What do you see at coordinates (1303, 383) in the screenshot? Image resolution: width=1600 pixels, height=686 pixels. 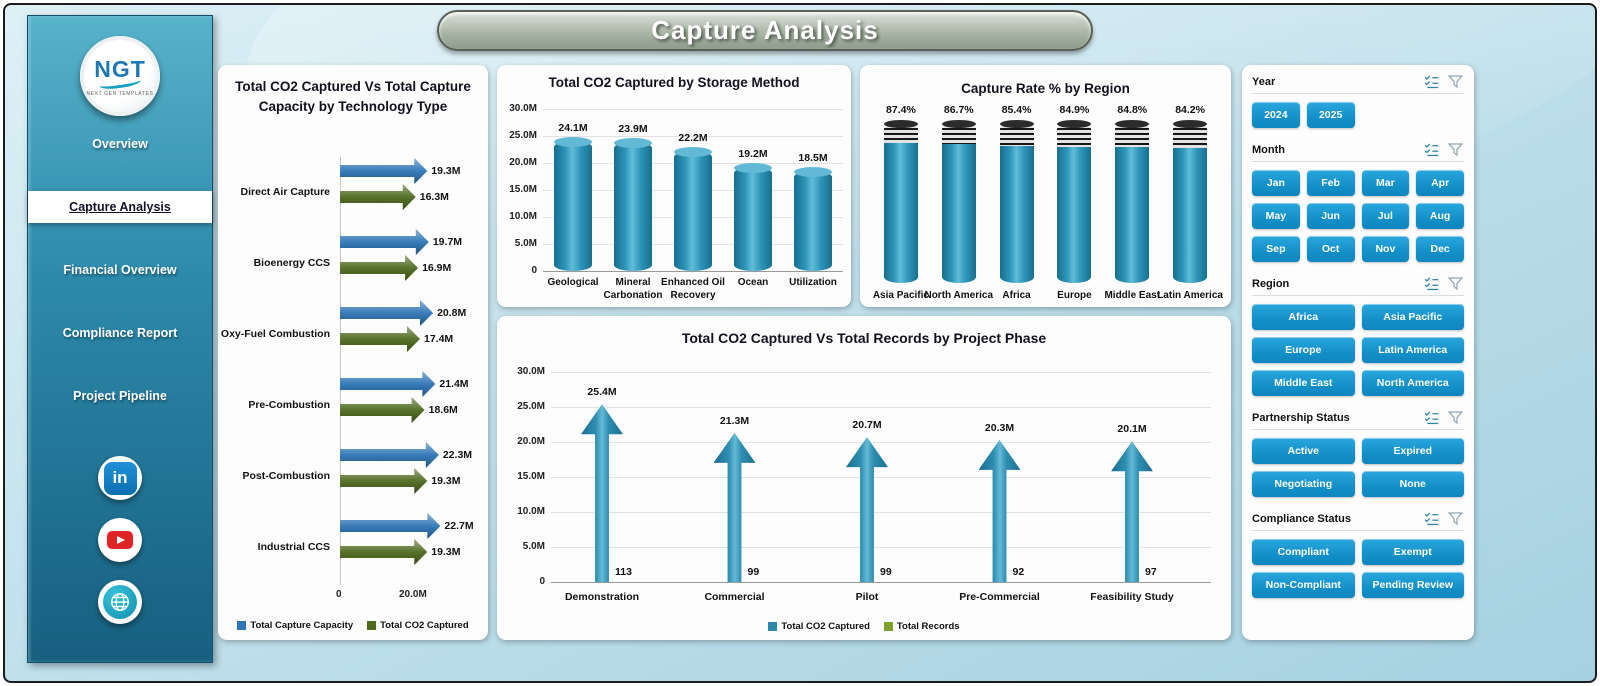 I see `filter-option-middle-east: Middle East` at bounding box center [1303, 383].